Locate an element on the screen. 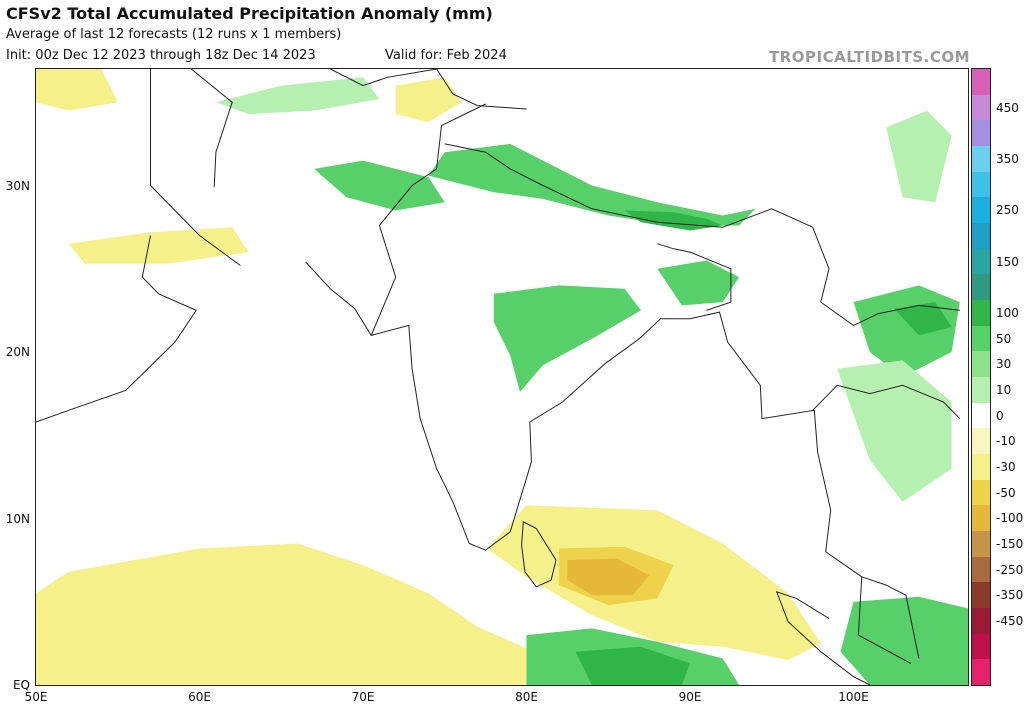 Image resolution: width=1024 pixels, height=706 pixels. anomaly-region-arabia-yellow is located at coordinates (158, 245).